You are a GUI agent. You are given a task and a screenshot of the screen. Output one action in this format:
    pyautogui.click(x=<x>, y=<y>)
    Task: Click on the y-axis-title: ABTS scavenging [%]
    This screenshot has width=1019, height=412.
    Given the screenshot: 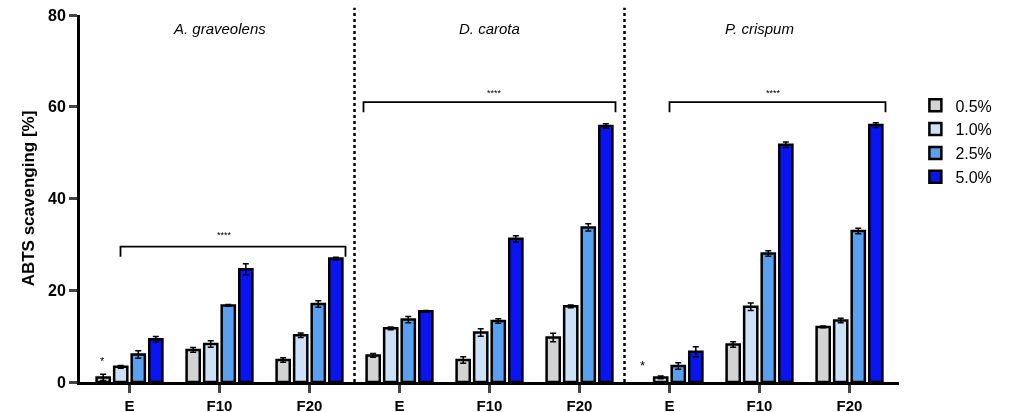 What is the action you would take?
    pyautogui.click(x=28, y=198)
    